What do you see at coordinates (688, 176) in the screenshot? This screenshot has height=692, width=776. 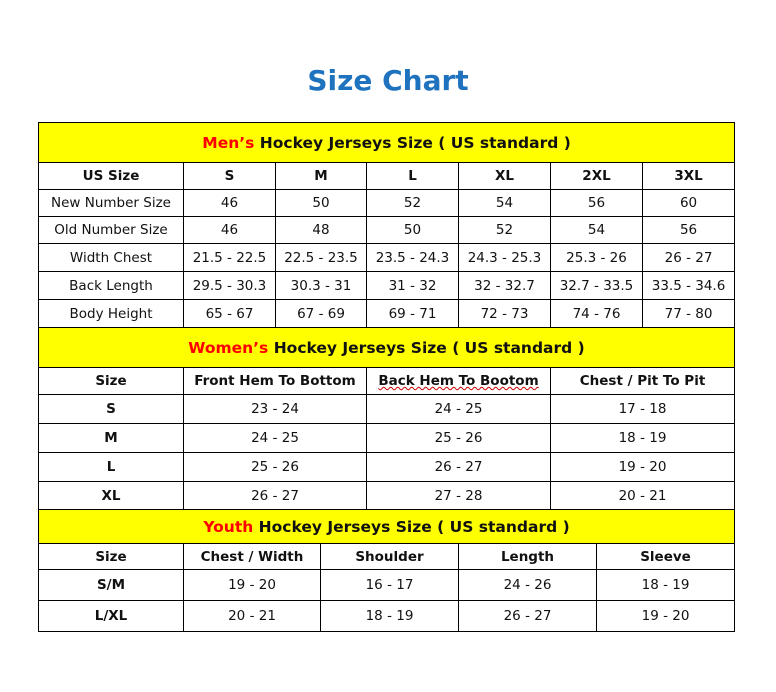 I see `column-header: 3XL` at bounding box center [688, 176].